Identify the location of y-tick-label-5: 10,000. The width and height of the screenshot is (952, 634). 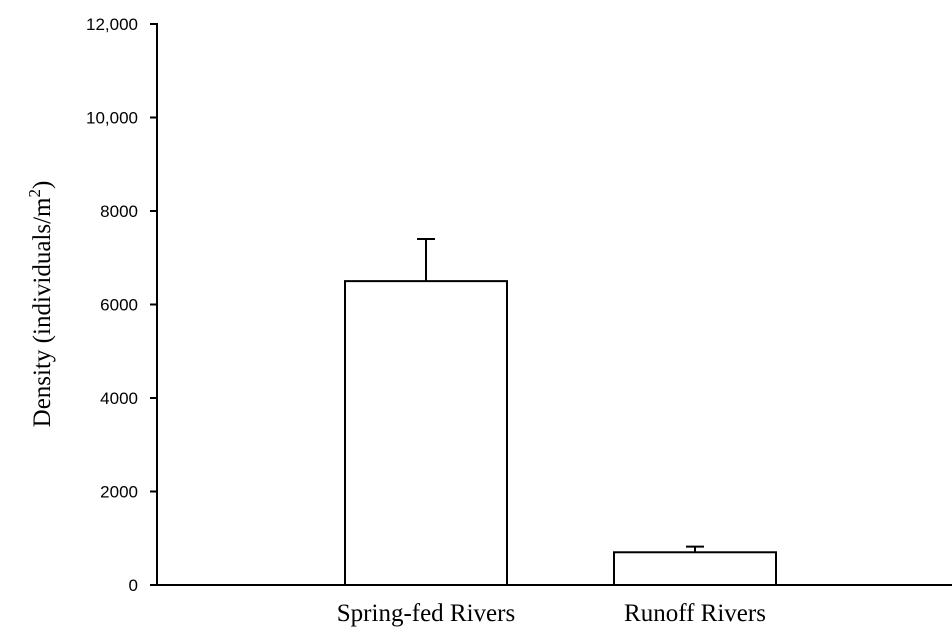
(112, 118).